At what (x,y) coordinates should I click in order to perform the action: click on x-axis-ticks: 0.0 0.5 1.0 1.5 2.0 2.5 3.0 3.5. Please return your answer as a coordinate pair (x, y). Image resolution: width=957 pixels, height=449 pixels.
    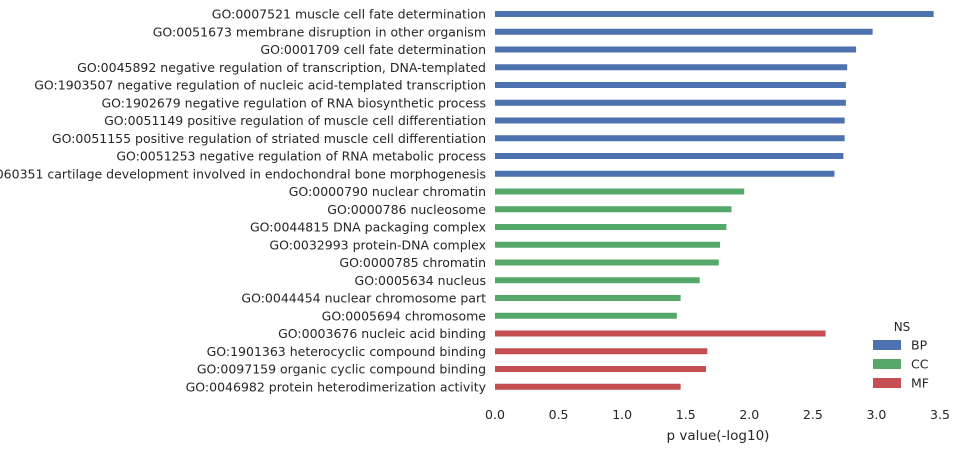
    Looking at the image, I should click on (717, 414).